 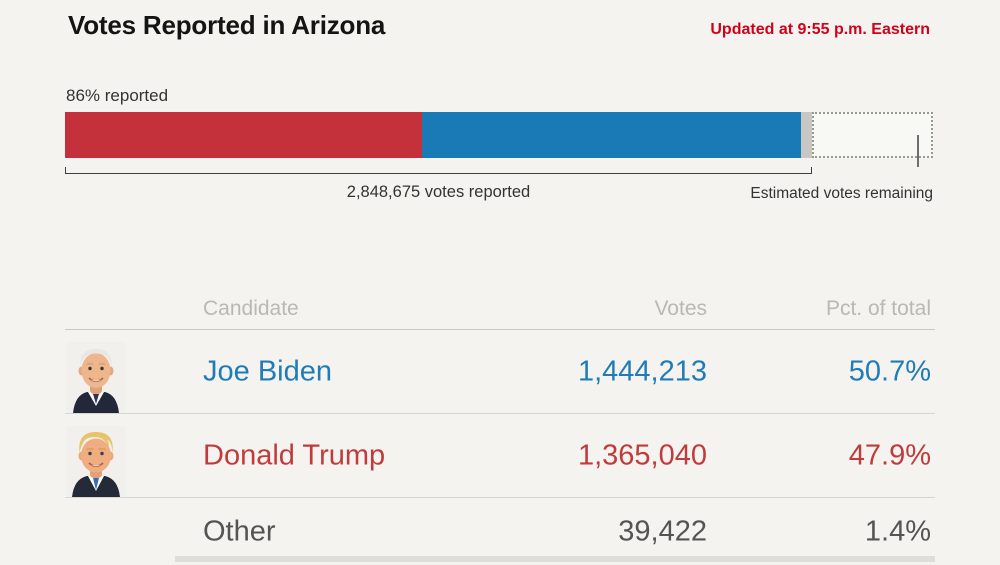 I want to click on column-header-votes: Votes, so click(x=680, y=308).